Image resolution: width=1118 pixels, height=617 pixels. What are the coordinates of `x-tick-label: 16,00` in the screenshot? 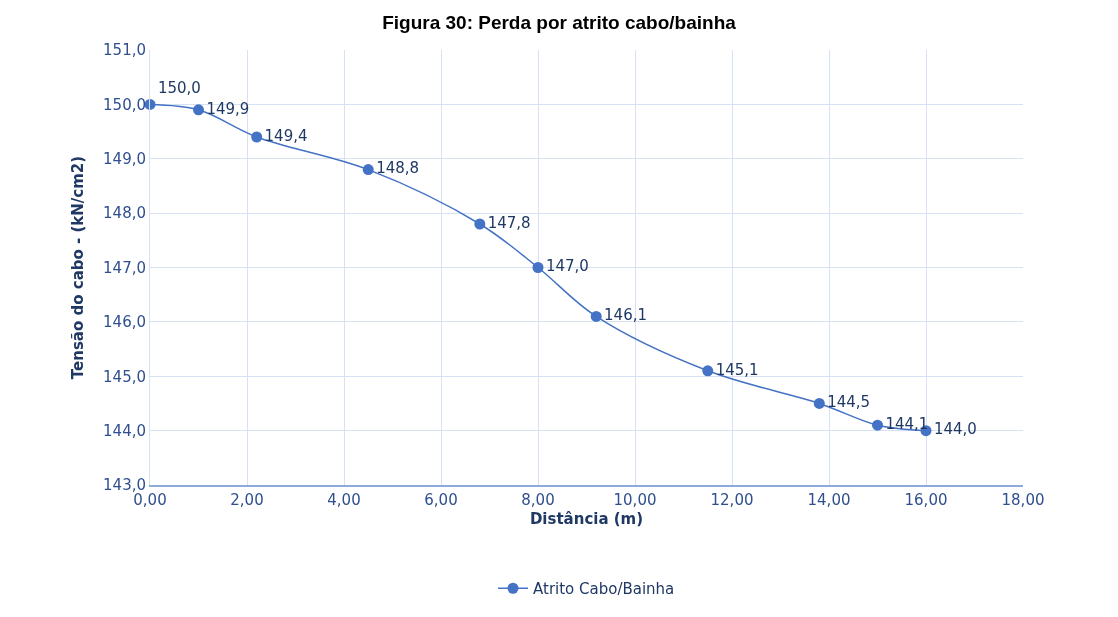 It's located at (926, 499).